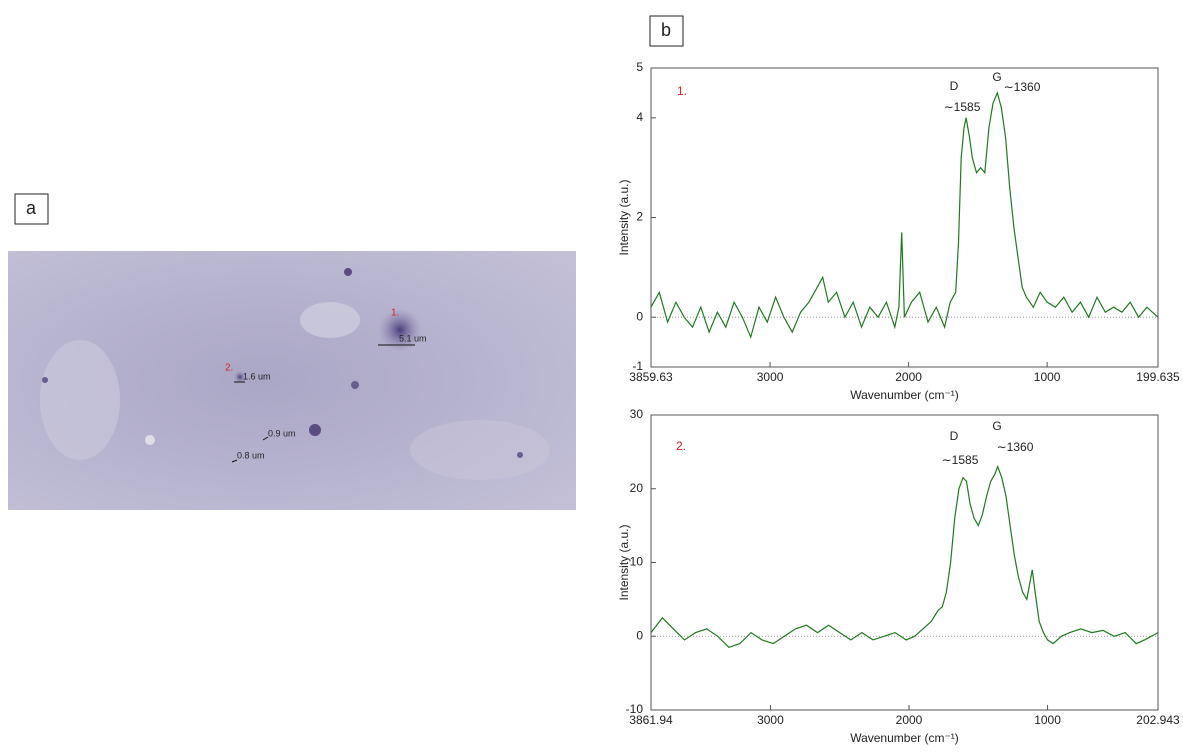 This screenshot has height=754, width=1183. I want to click on x-tick-label: 3861.94, so click(651, 720).